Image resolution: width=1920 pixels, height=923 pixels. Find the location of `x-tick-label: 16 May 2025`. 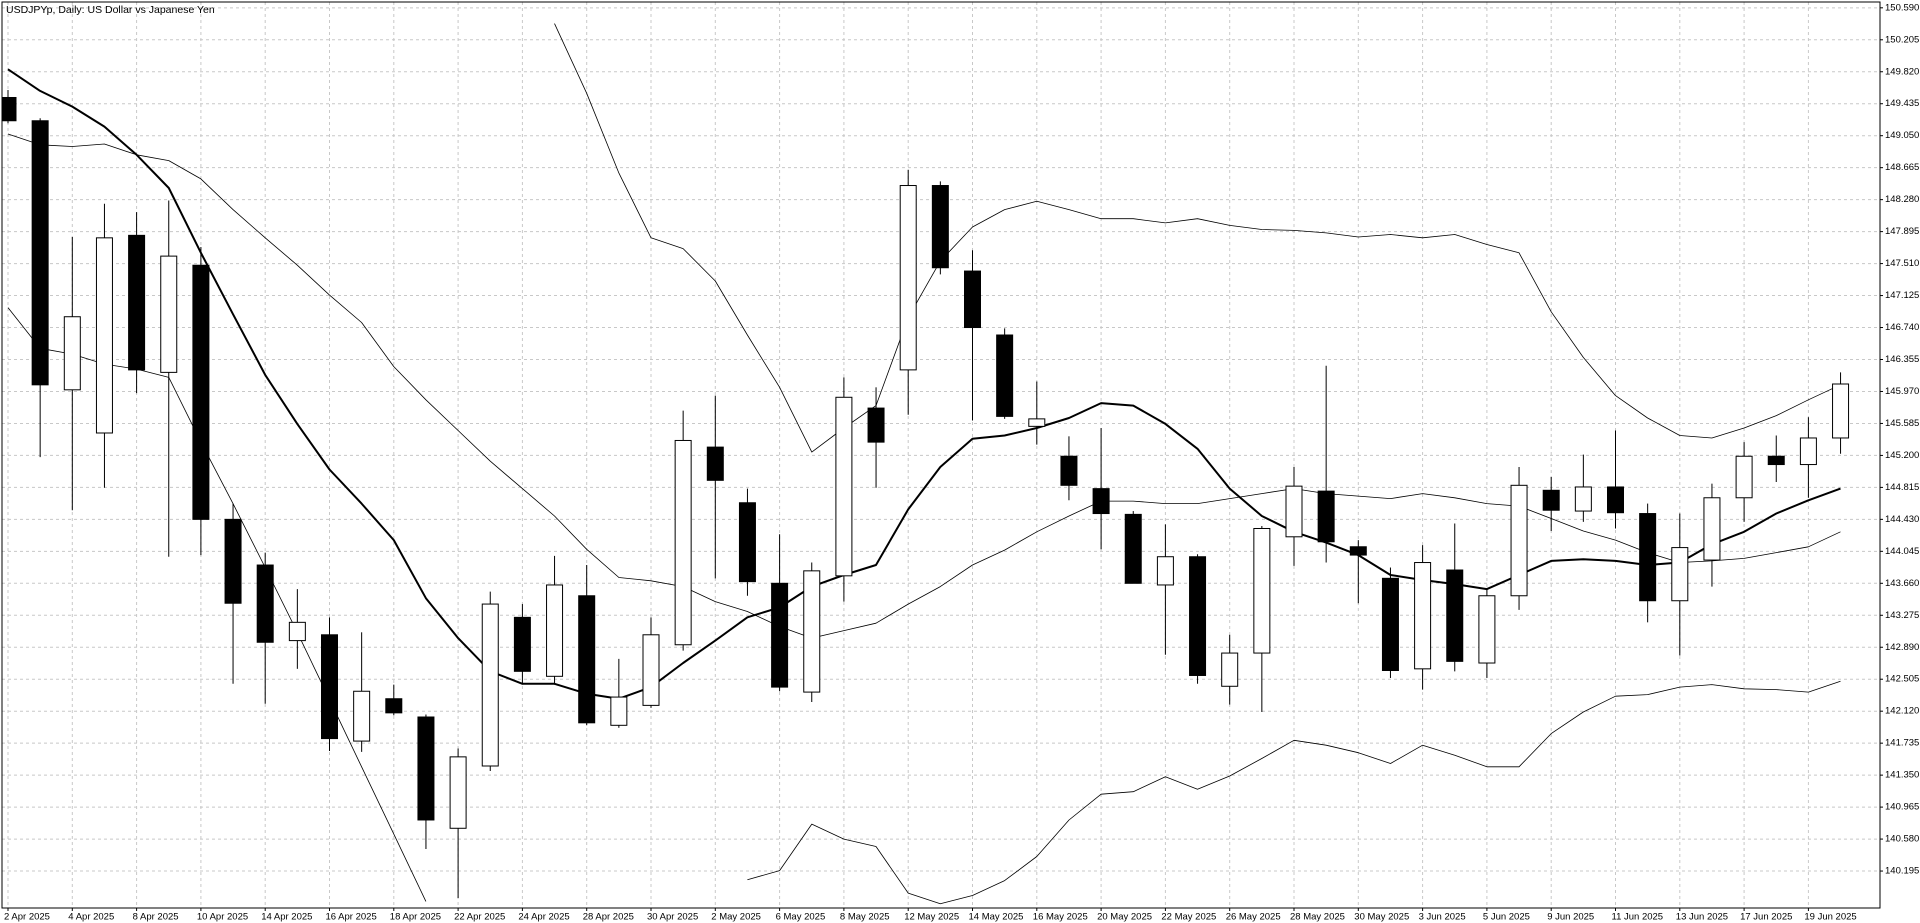

x-tick-label: 16 May 2025 is located at coordinates (1060, 917).